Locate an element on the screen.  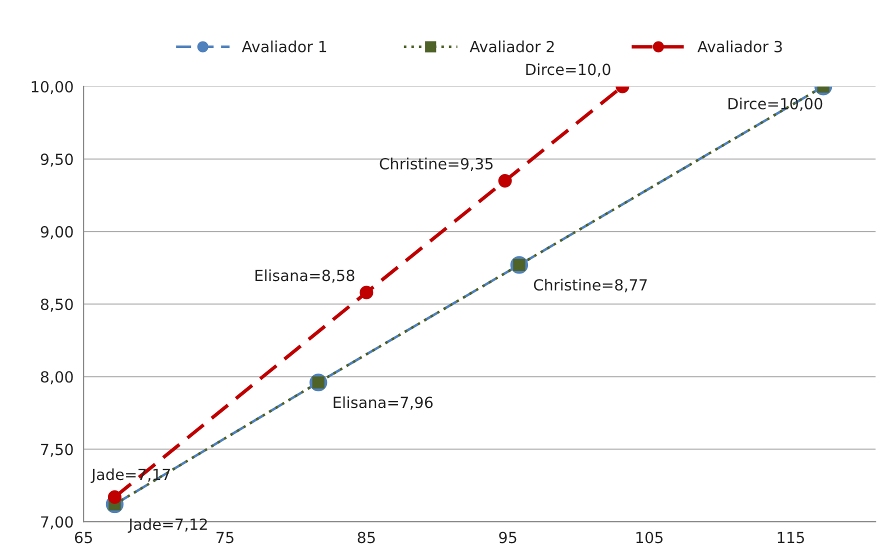
y-tick-label: 7,50 is located at coordinates (57, 450).